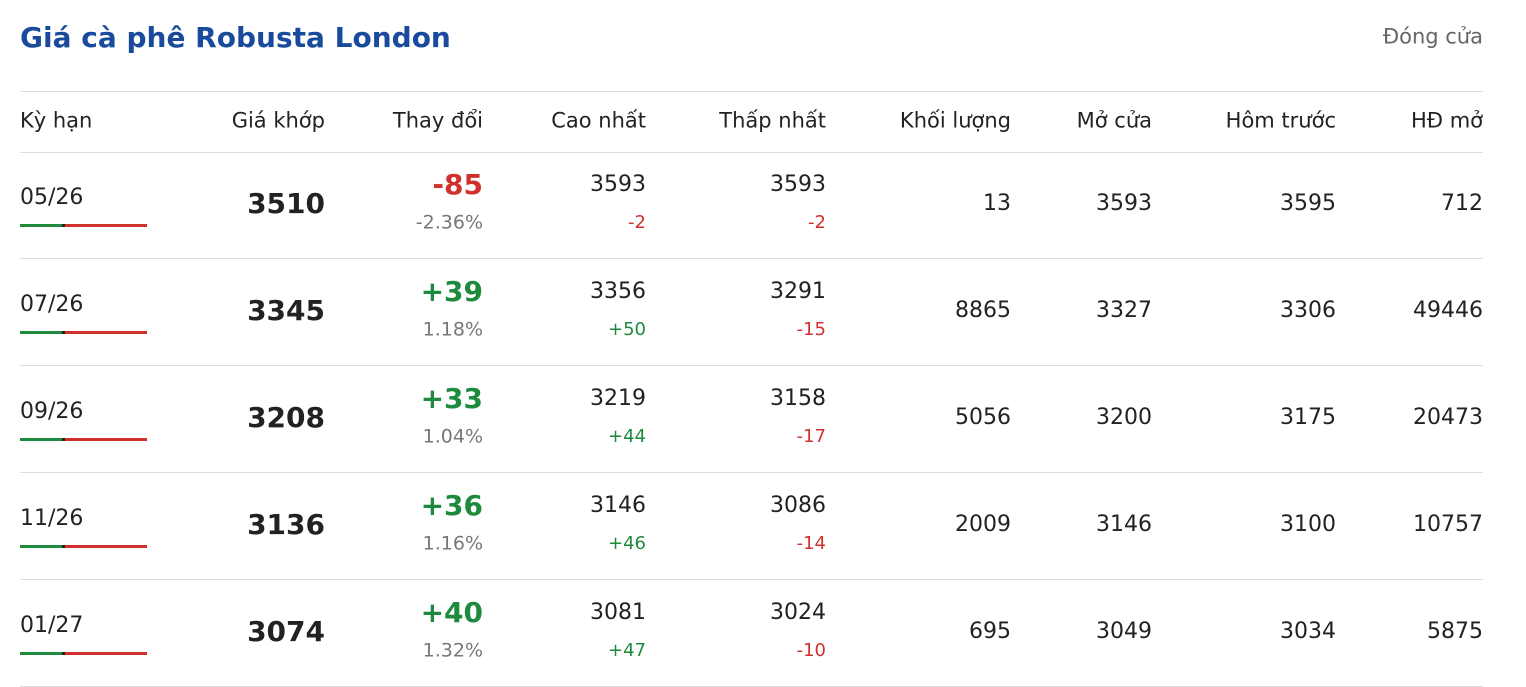 The width and height of the screenshot is (1526, 687). What do you see at coordinates (817, 222) in the screenshot?
I see `low-change: -2` at bounding box center [817, 222].